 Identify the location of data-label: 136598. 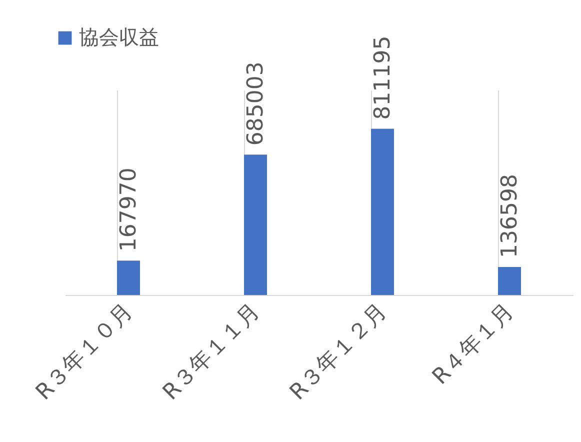
(510, 216).